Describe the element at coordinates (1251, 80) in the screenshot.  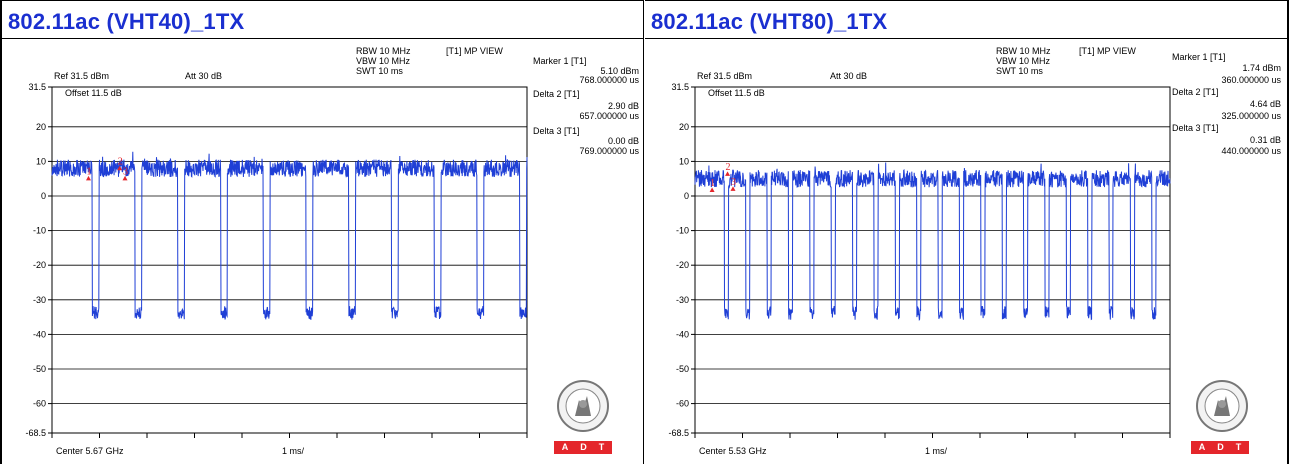
I see `marker1-time: 360.000000 us` at that location.